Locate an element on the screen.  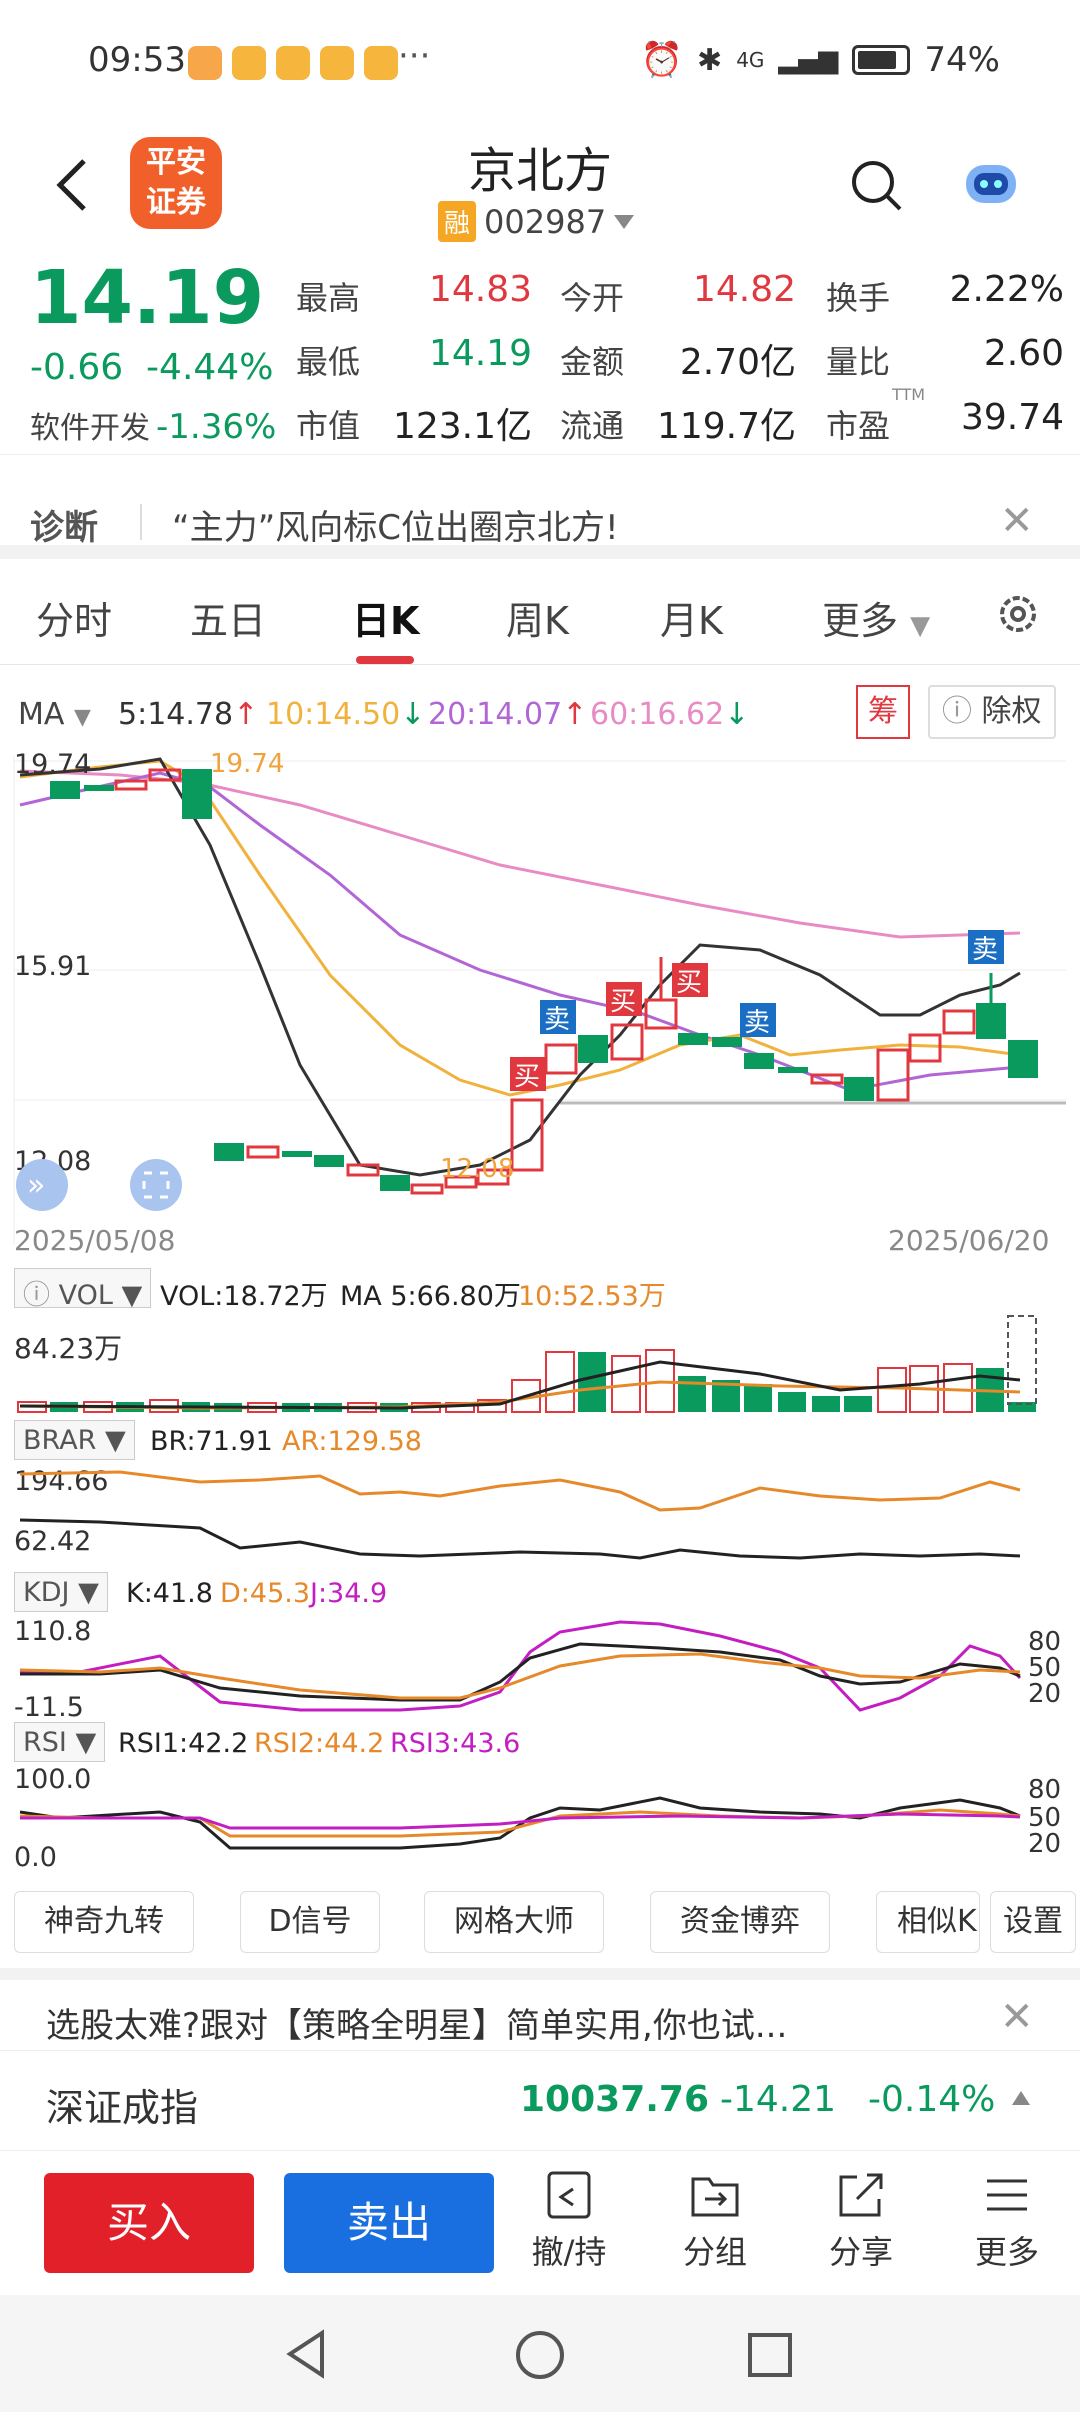
diagnosis-banner: 诊断 “主力”风向标C位出圈京北方! ✕ is located at coordinates (540, 509).